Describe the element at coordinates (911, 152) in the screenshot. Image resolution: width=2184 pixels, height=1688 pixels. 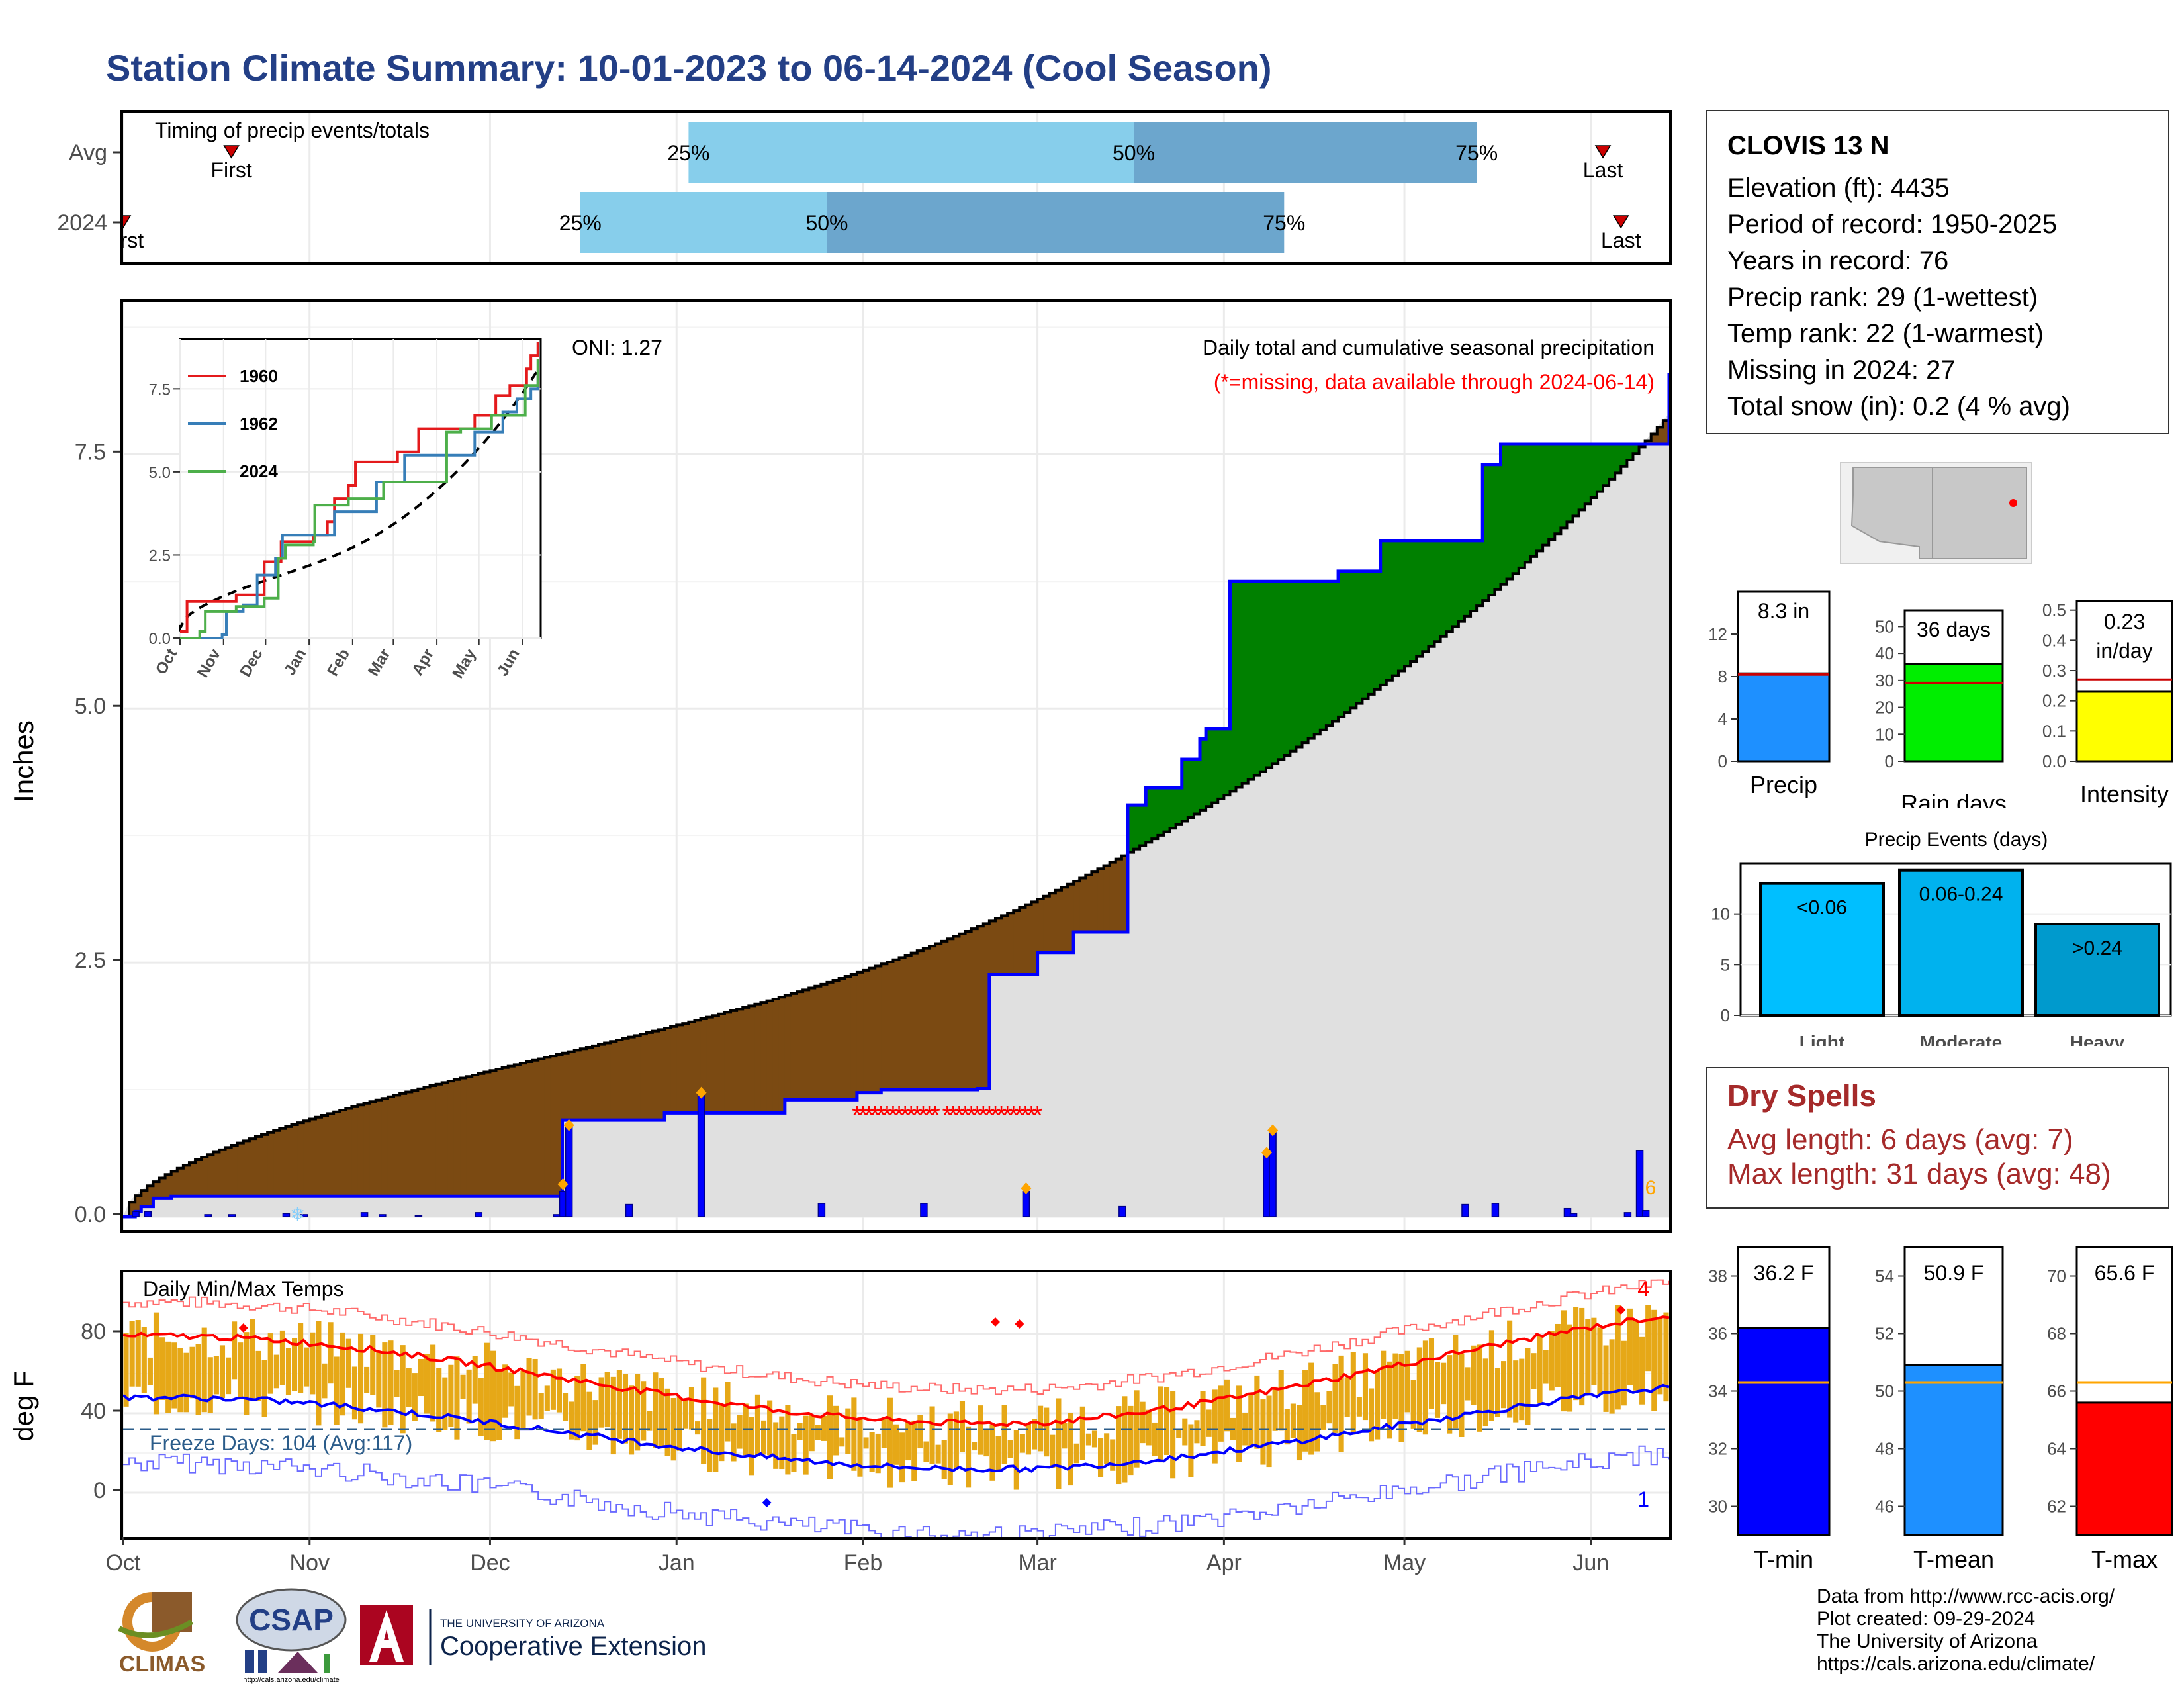
I see `timing-bar-q25-q50` at that location.